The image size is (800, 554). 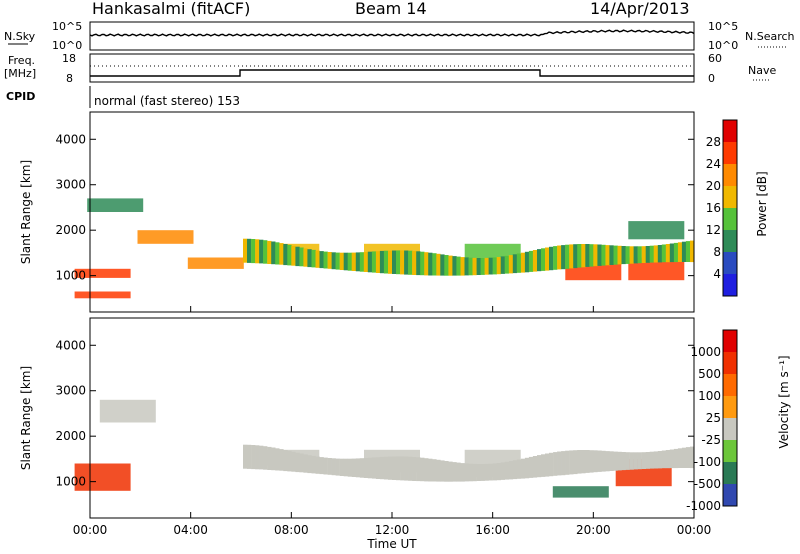 What do you see at coordinates (26, 418) in the screenshot?
I see `velocity-ylabel: Slant Range [km]` at bounding box center [26, 418].